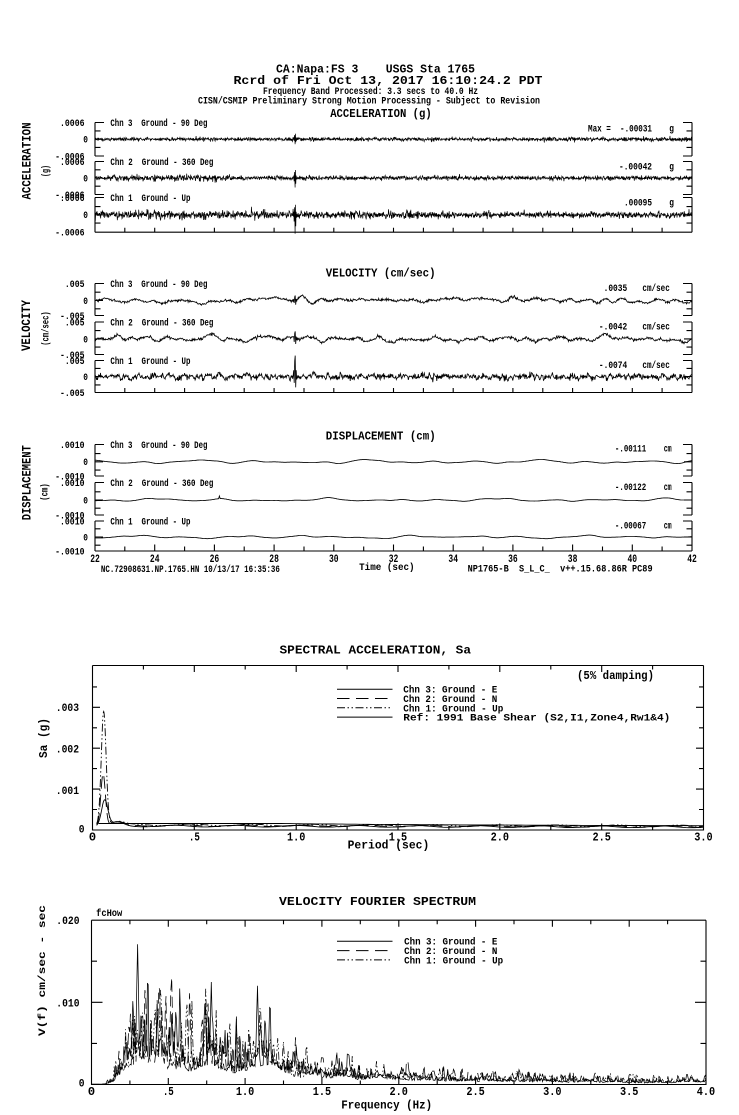 The image size is (739, 1115). What do you see at coordinates (26, 482) in the screenshot?
I see `svg-text: DISPLACEMENT` at bounding box center [26, 482].